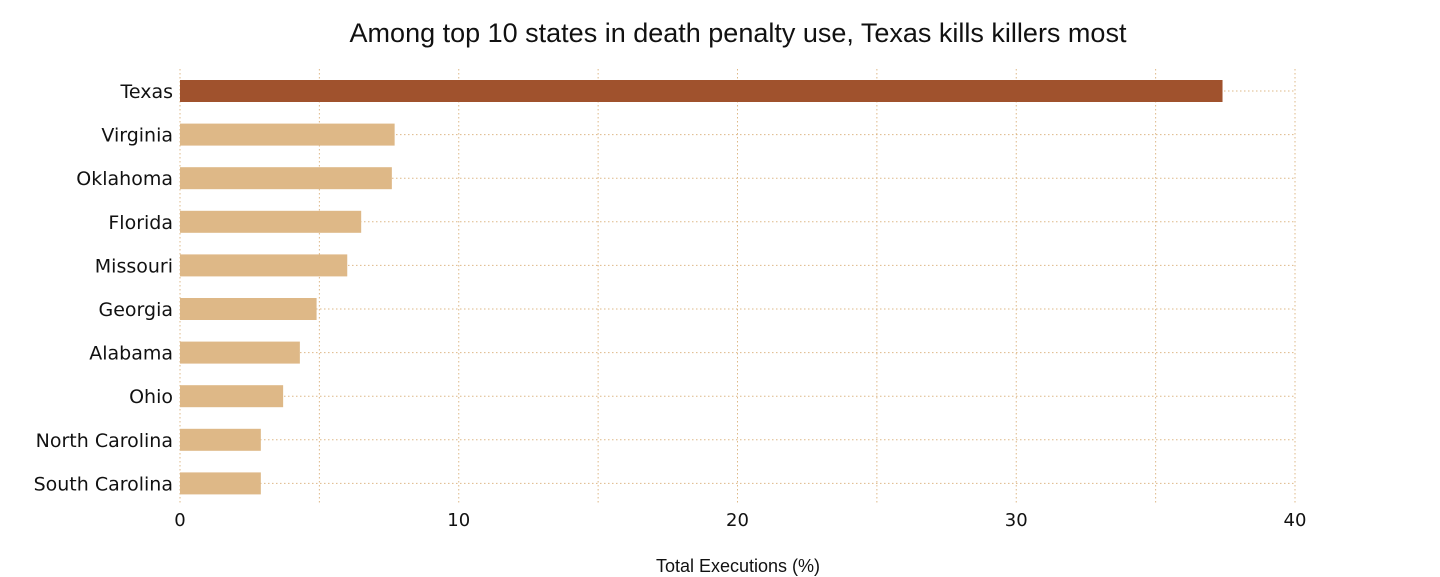 This screenshot has height=577, width=1440. I want to click on category-label: South Carolina, so click(103, 484).